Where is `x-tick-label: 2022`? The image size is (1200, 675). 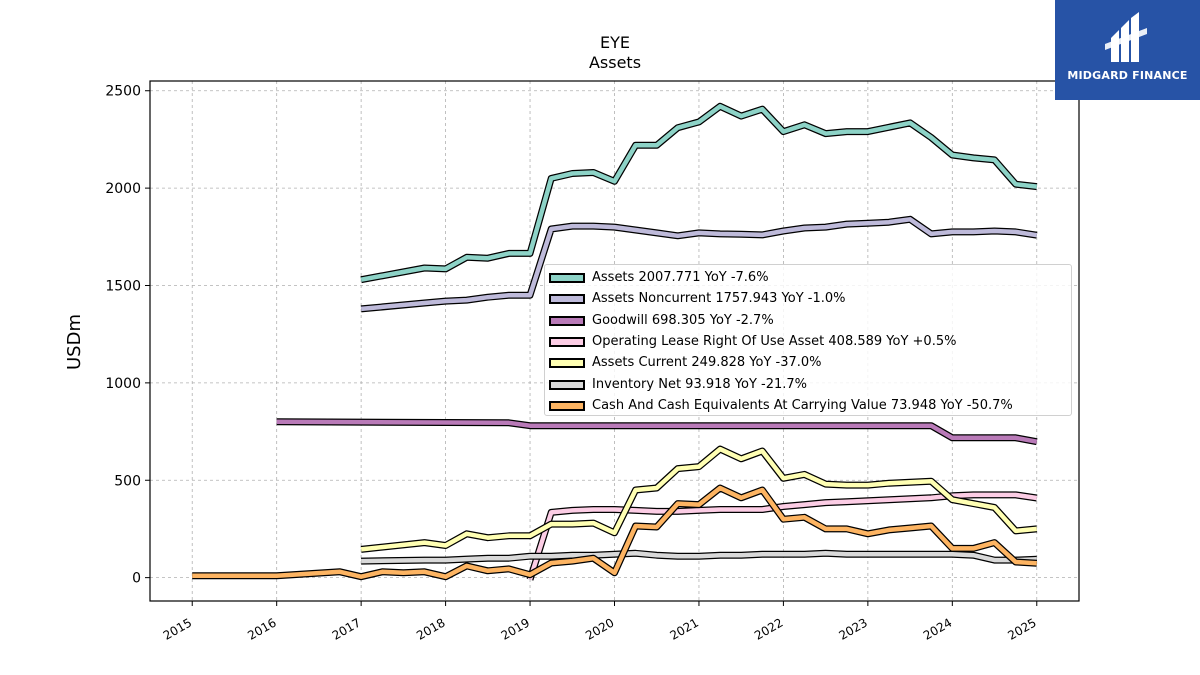 x-tick-label: 2022 is located at coordinates (768, 628).